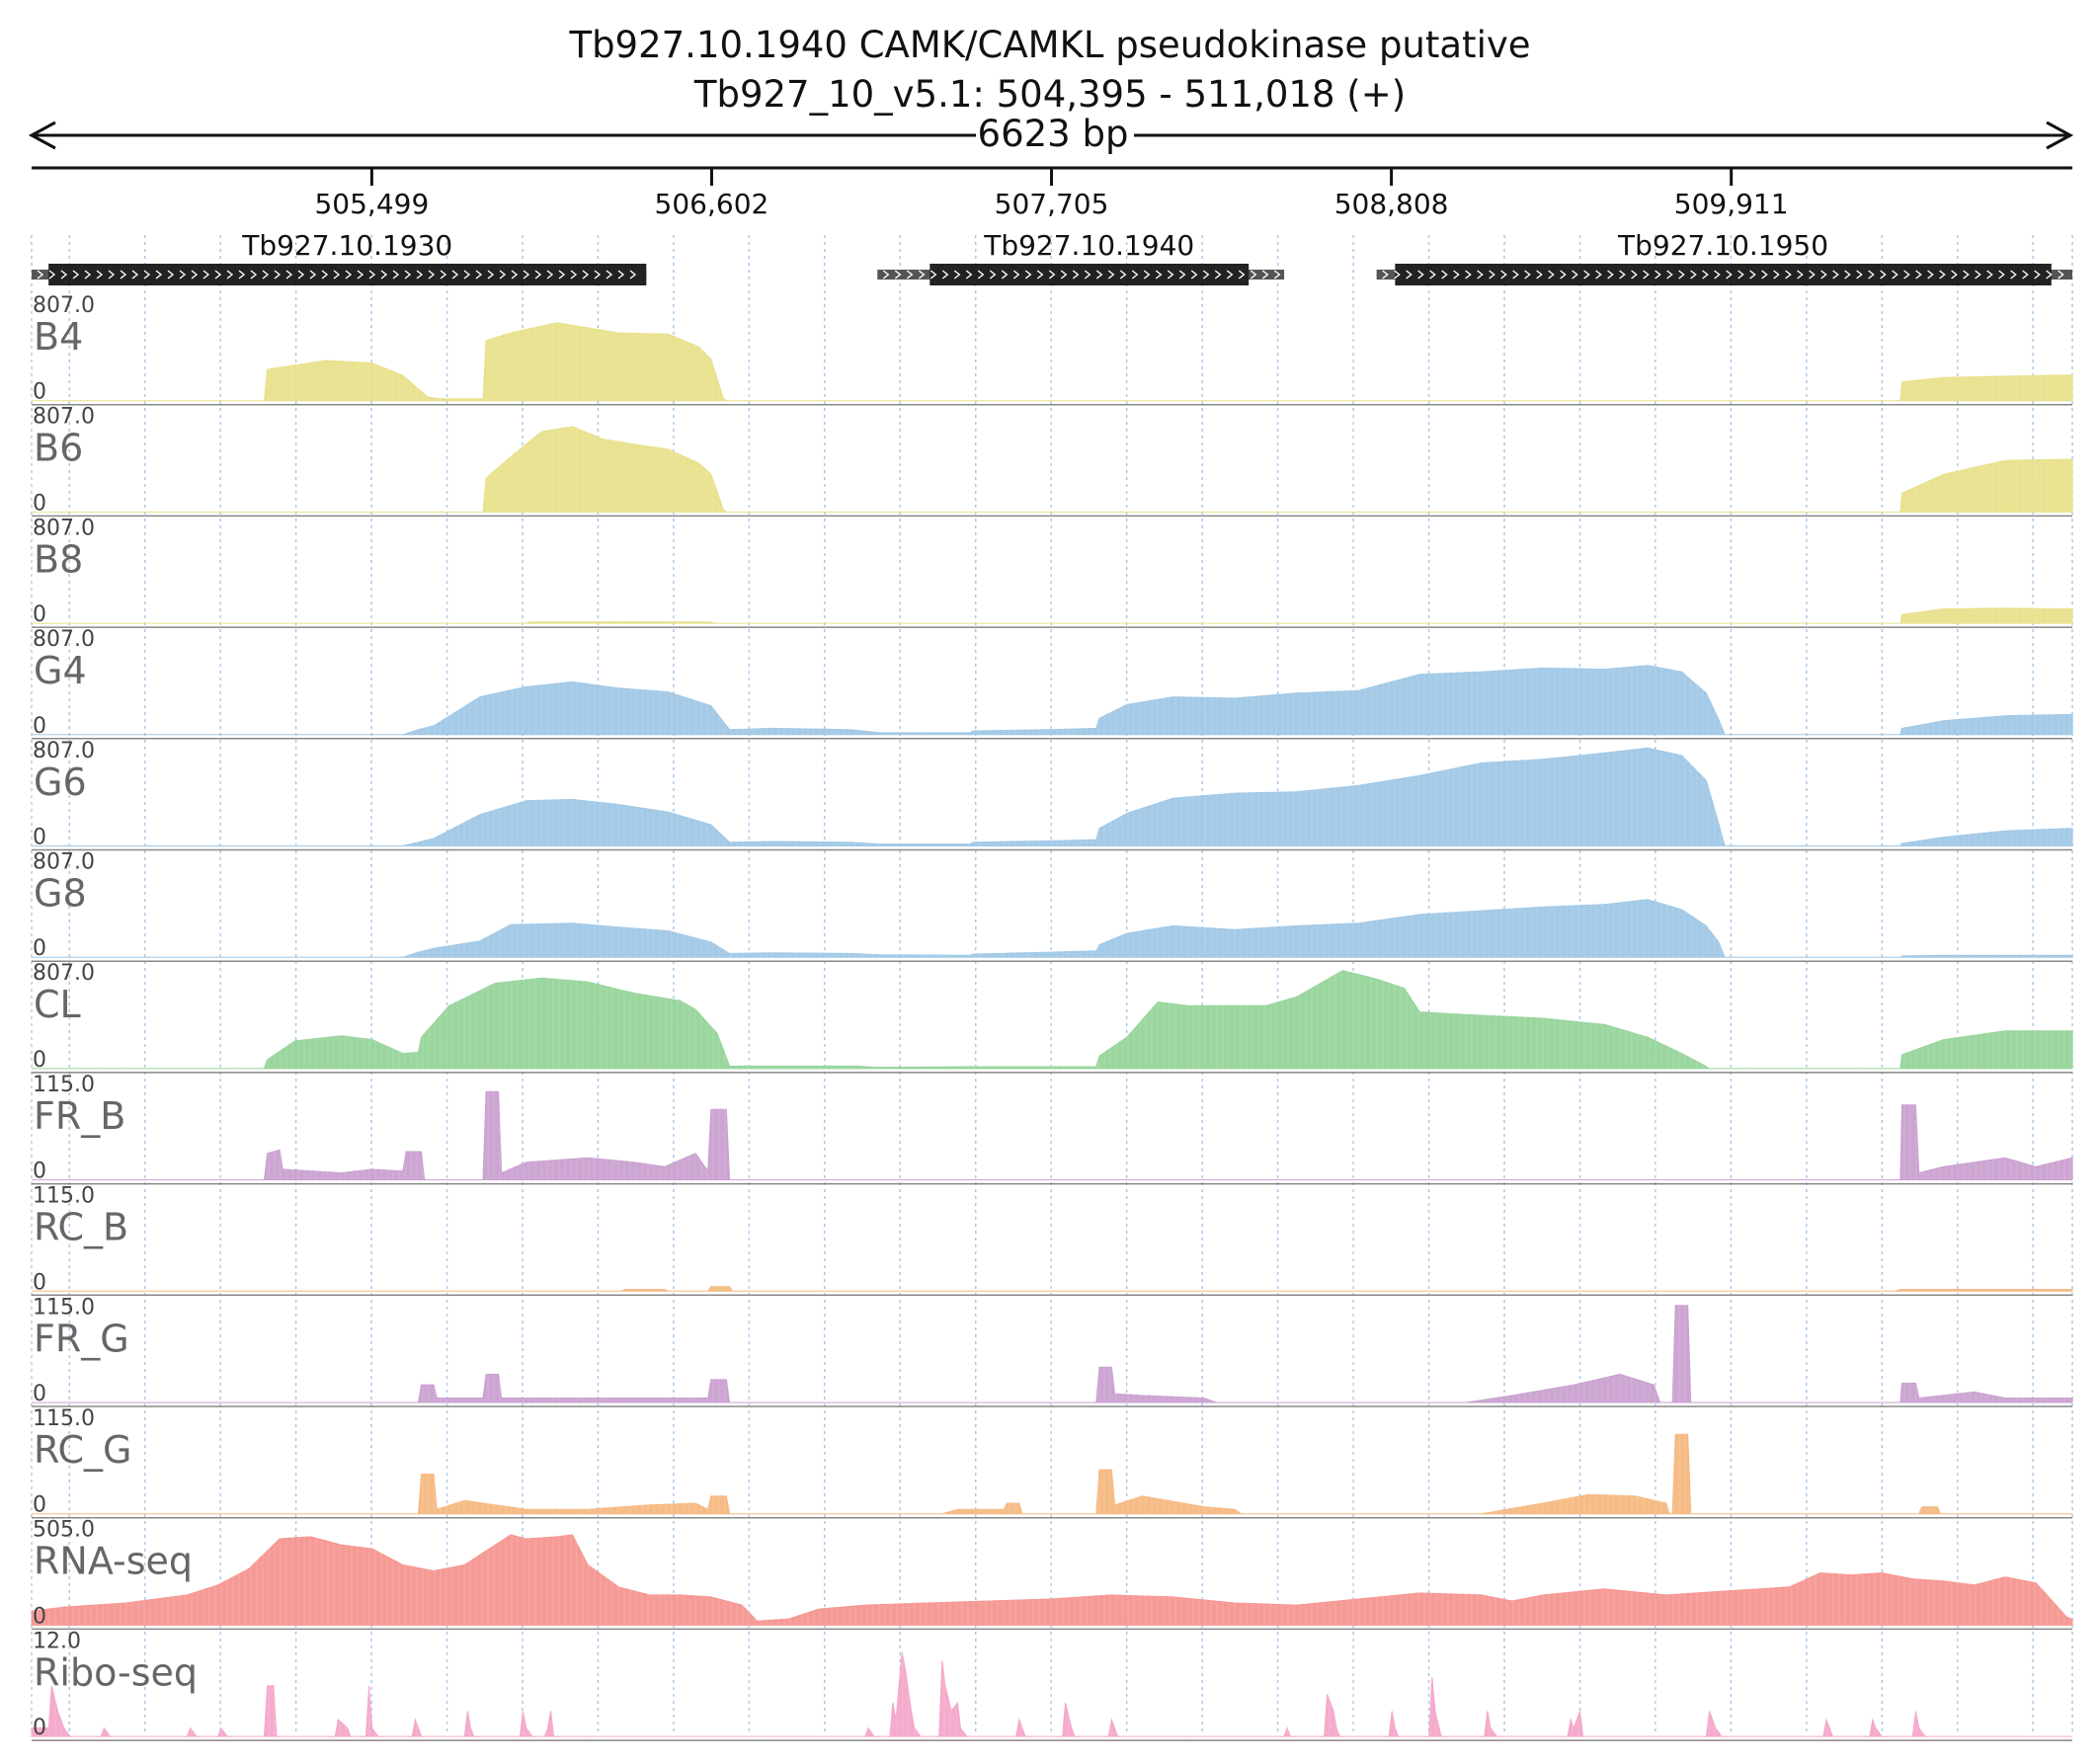  What do you see at coordinates (1052, 1574) in the screenshot?
I see `track-rna-seq: 505.0 0 RNA-seq` at bounding box center [1052, 1574].